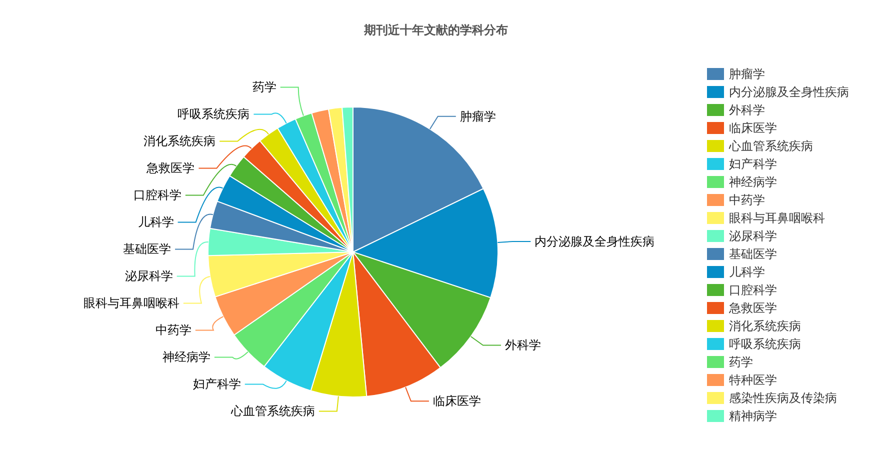  What do you see at coordinates (747, 74) in the screenshot?
I see `legend-label: 肿瘤学` at bounding box center [747, 74].